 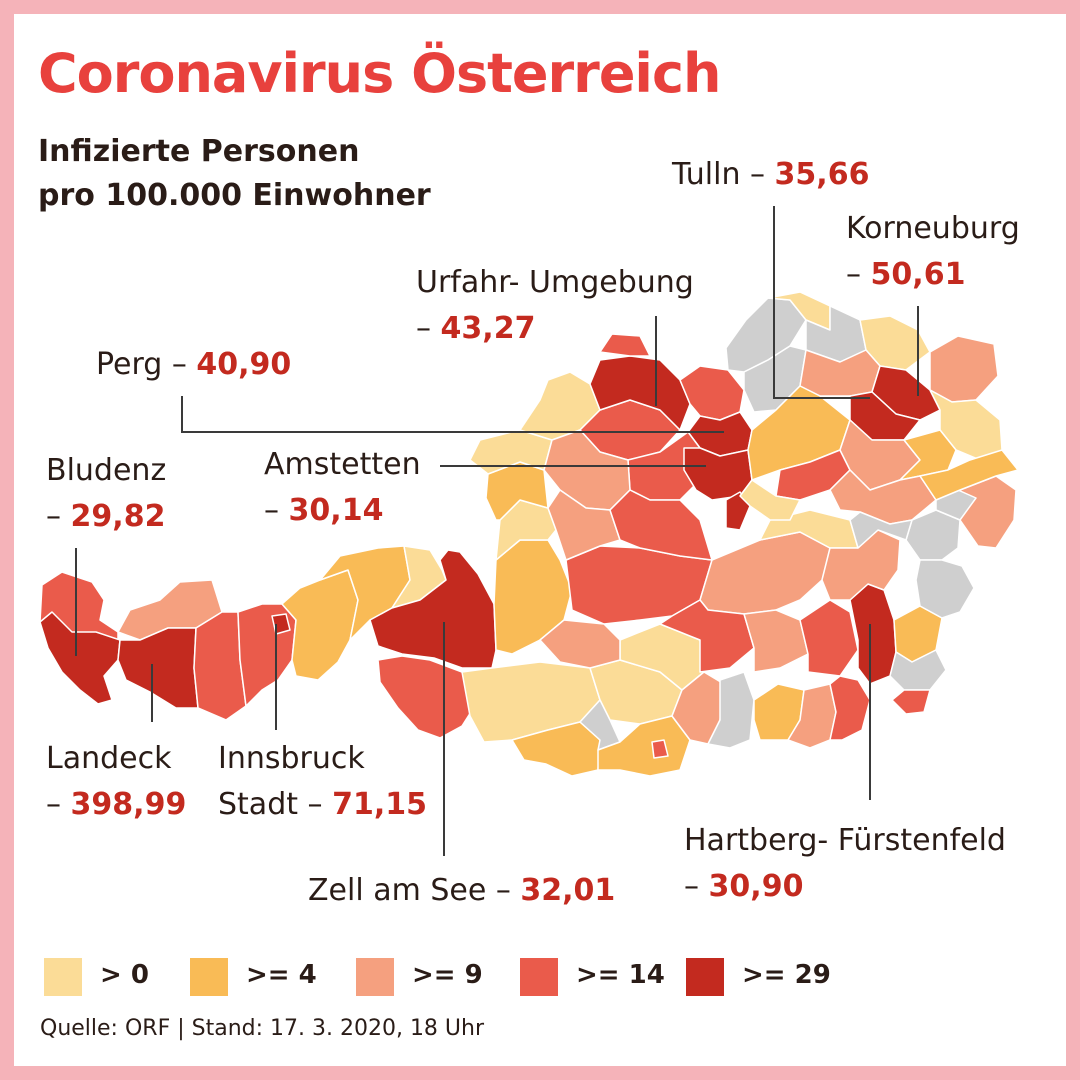 What do you see at coordinates (106, 493) in the screenshot?
I see `label-bludenz: Bludenz – 29,82` at bounding box center [106, 493].